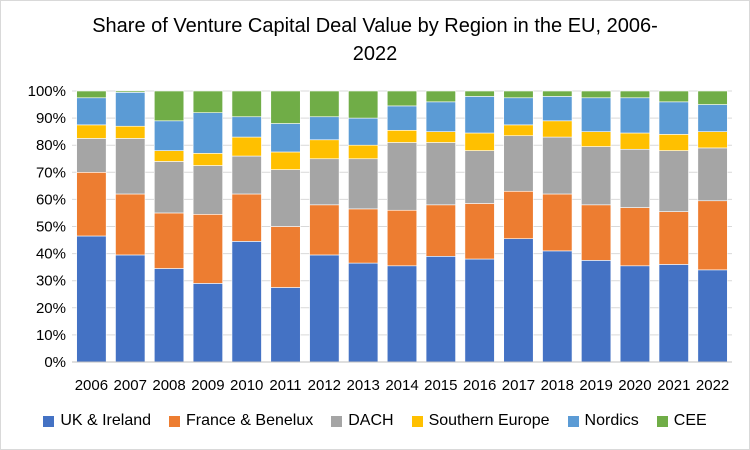  I want to click on x-tick-label: 2019, so click(595, 385).